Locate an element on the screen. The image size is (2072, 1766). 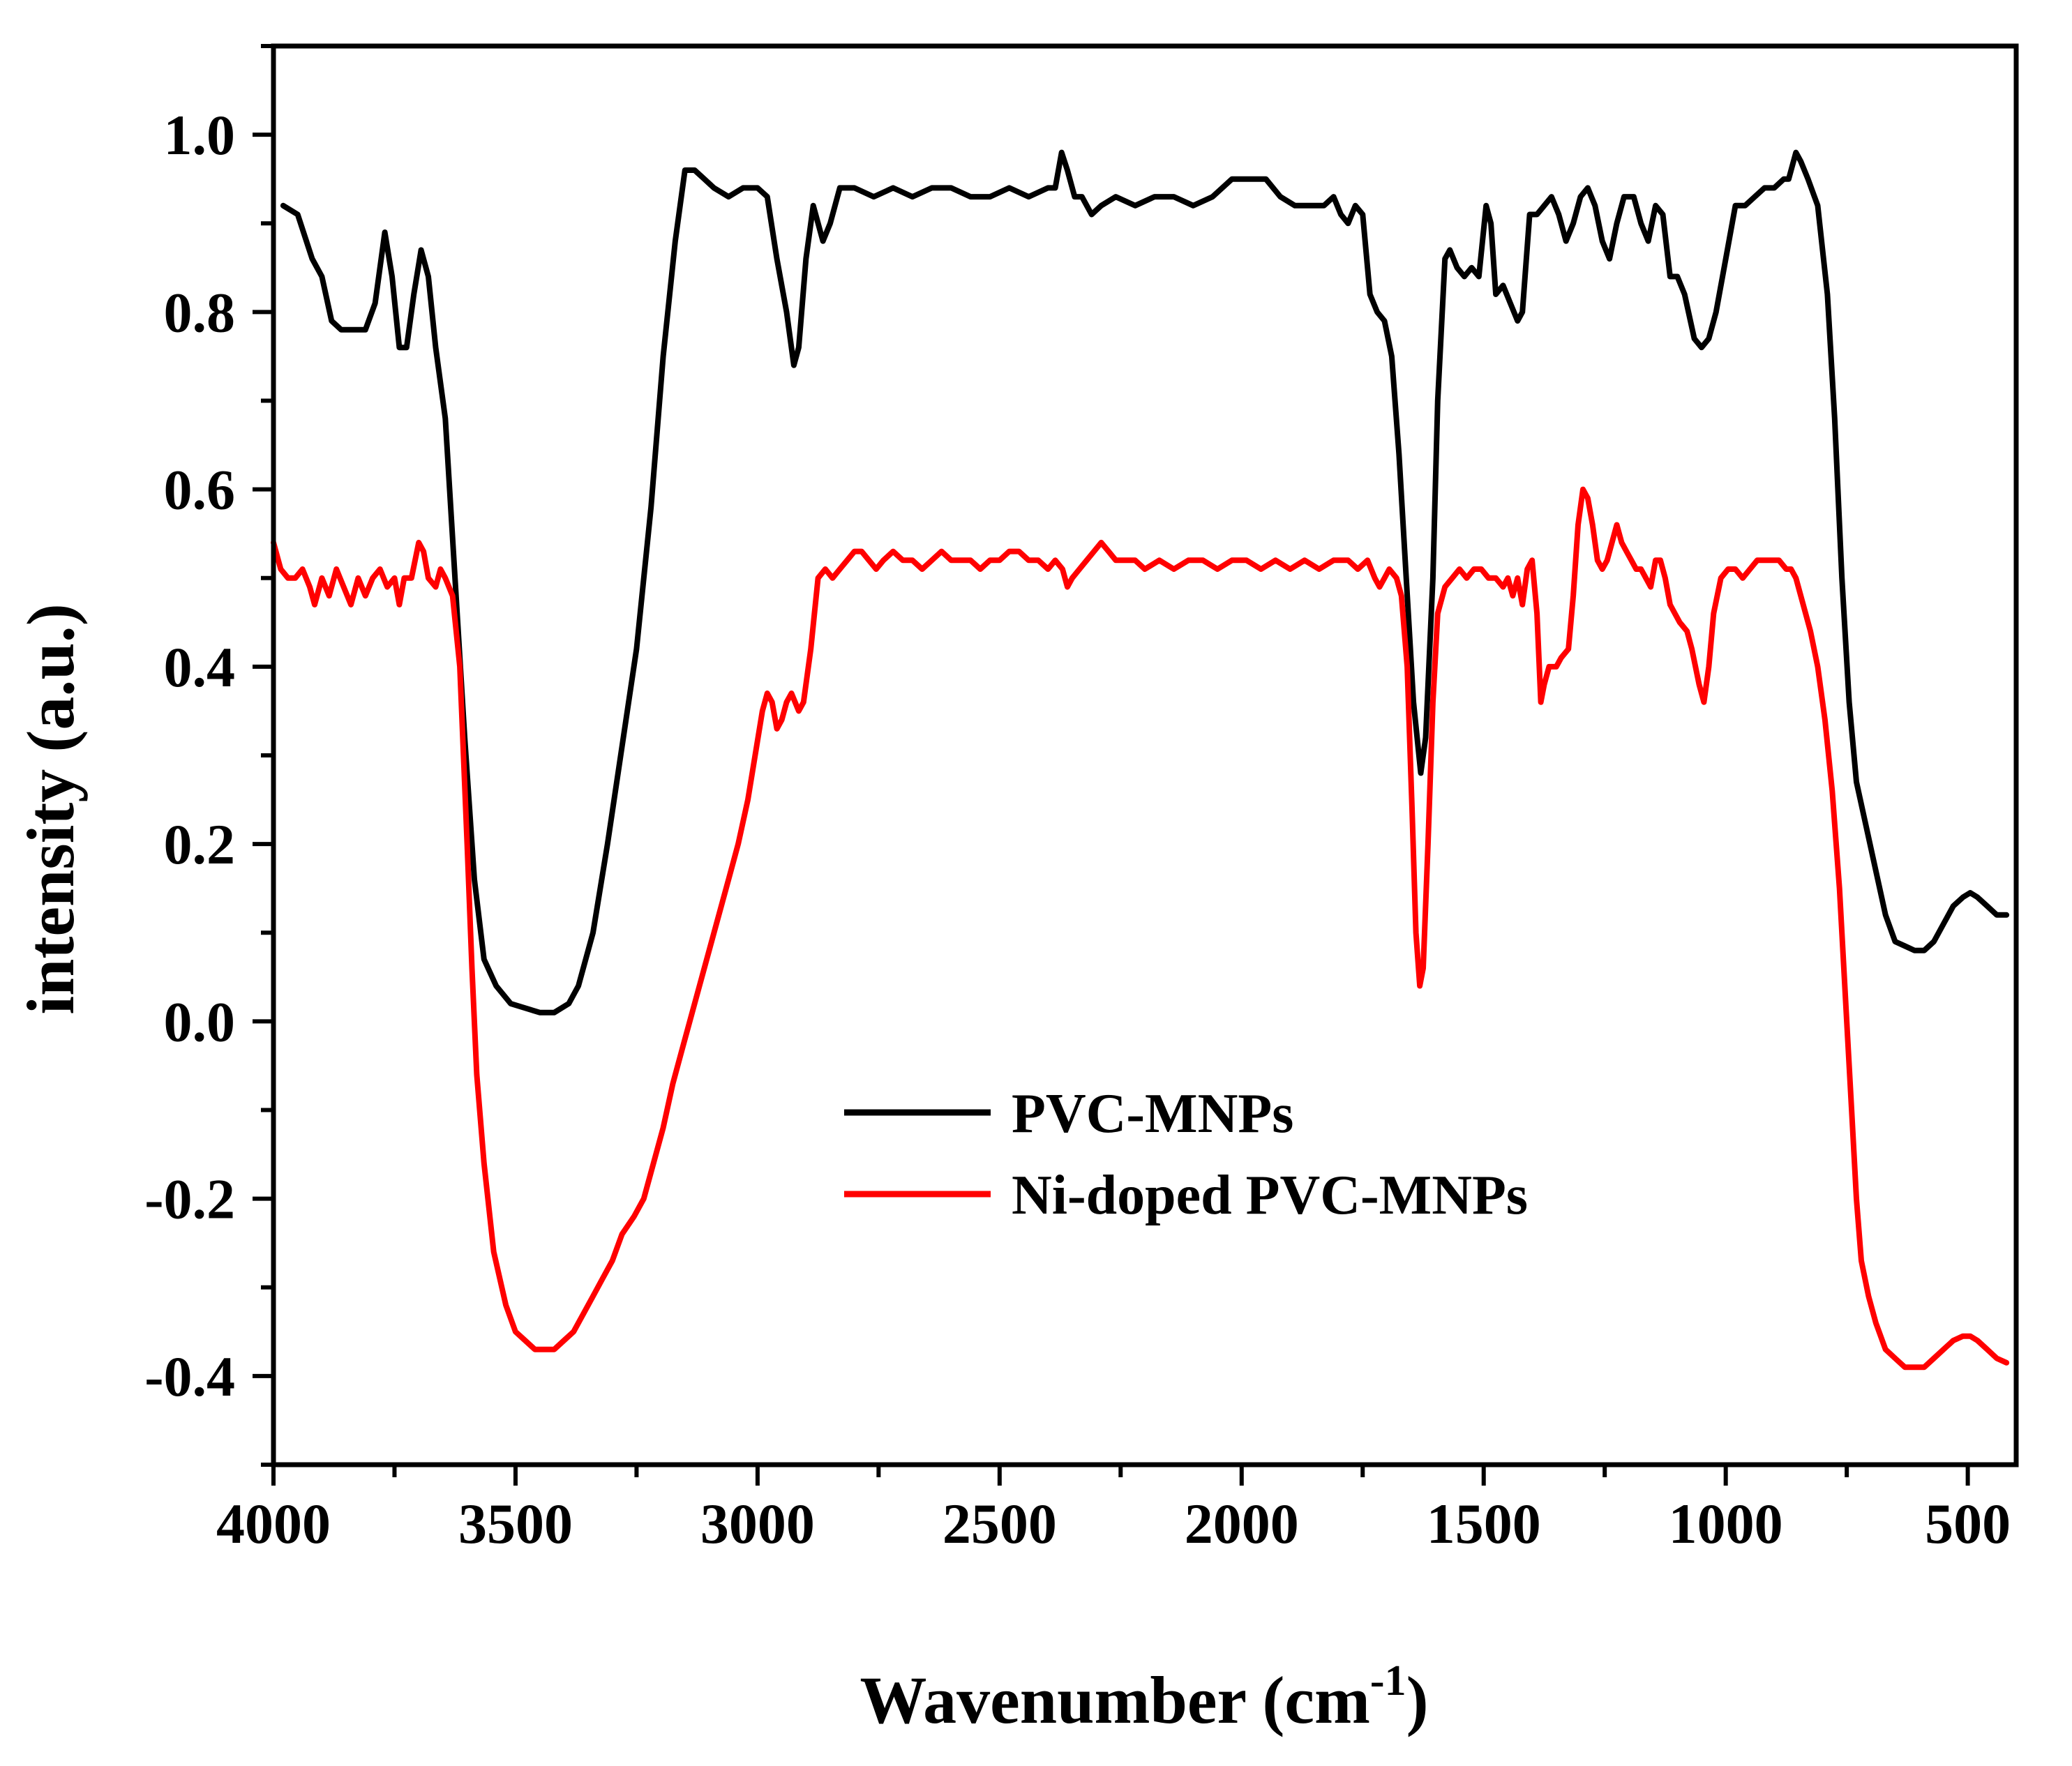
x-tick-label: 2500 is located at coordinates (1000, 1523).